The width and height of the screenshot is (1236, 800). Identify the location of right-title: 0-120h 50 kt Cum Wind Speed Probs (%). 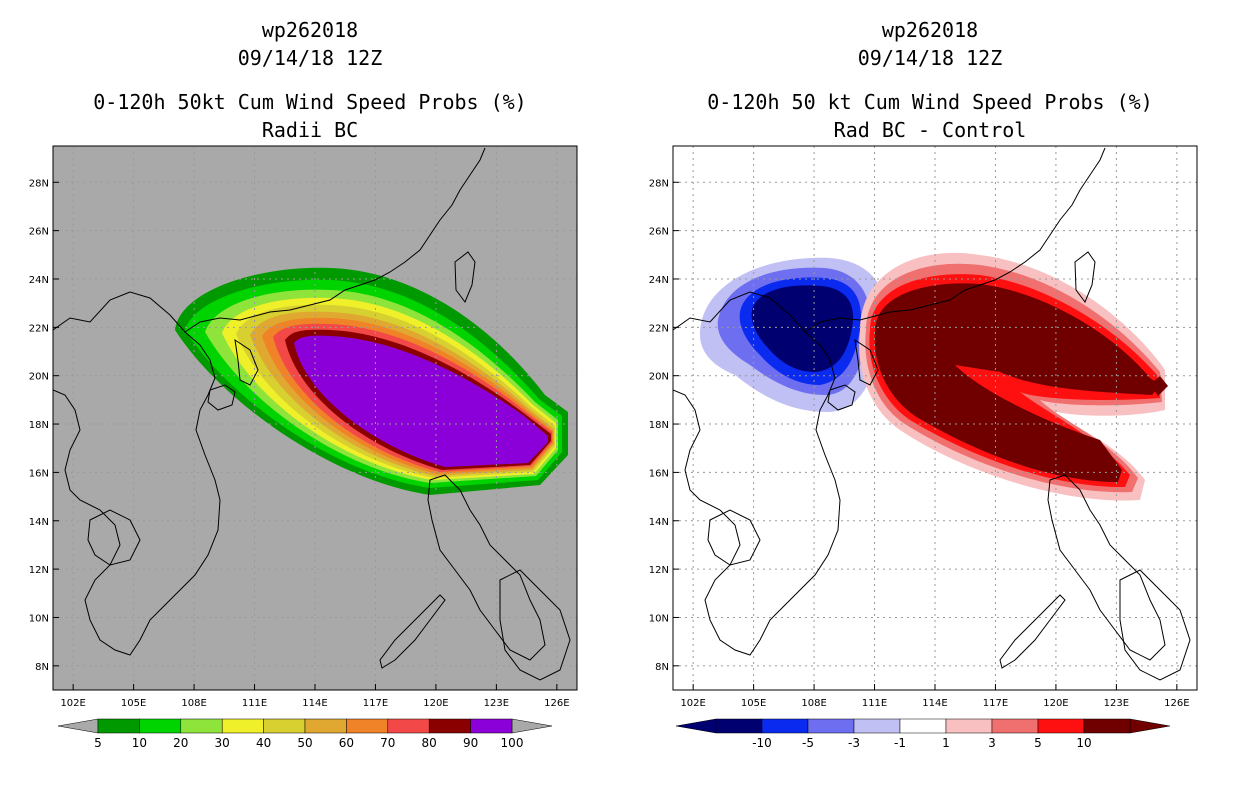
(930, 102).